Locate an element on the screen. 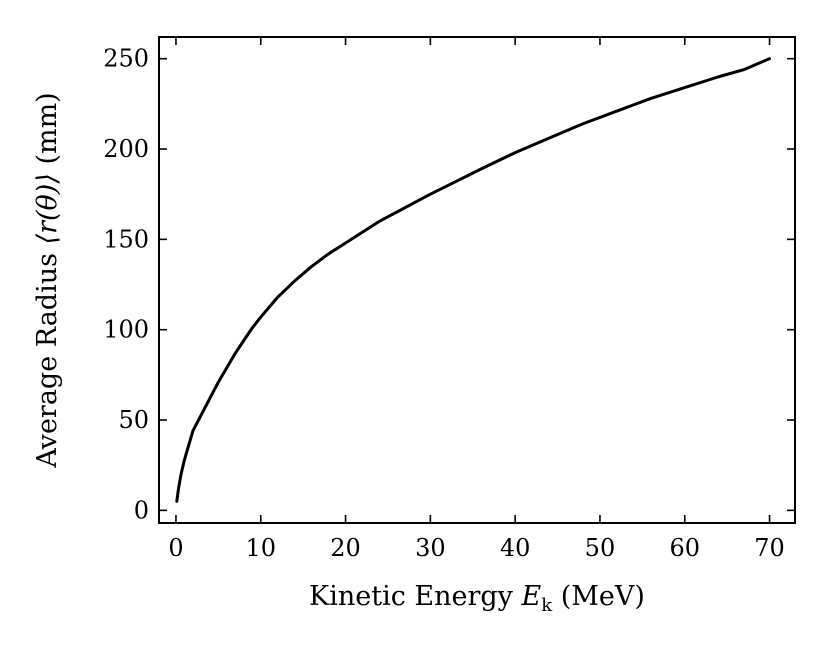 Image resolution: width=830 pixels, height=666 pixels. x-tick-label: 40 is located at coordinates (515, 548).